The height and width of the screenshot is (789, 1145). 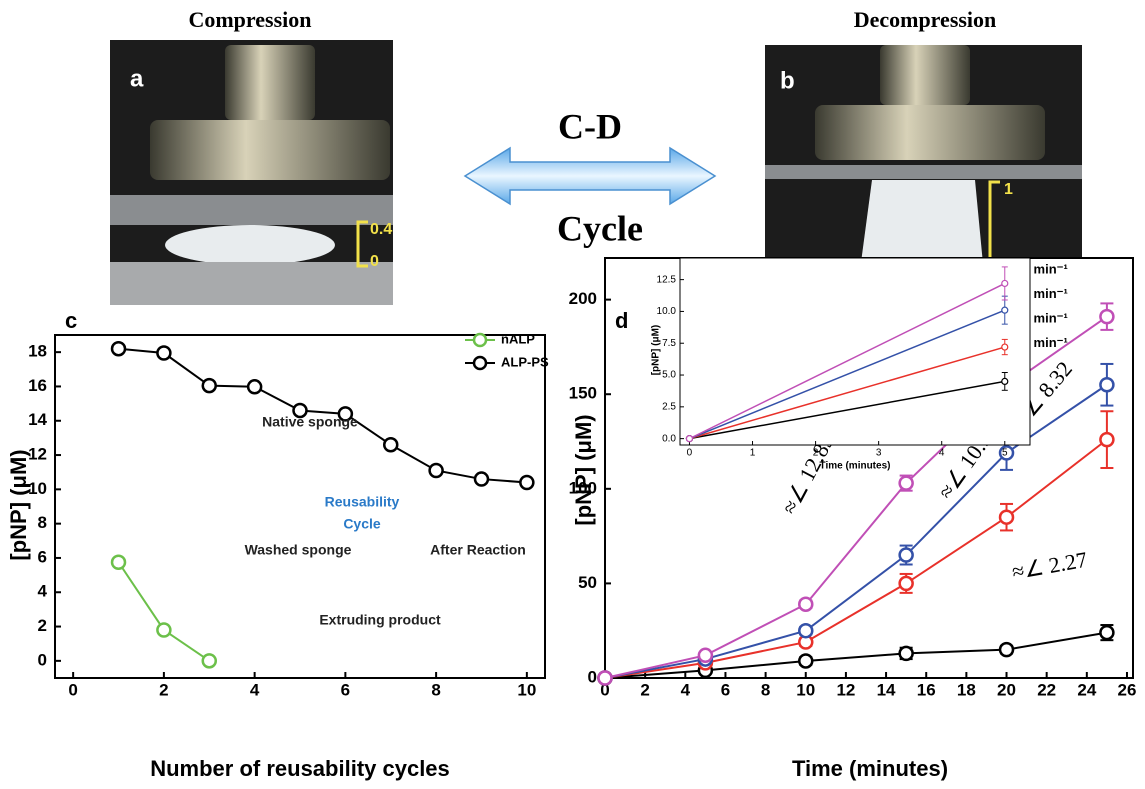 I want to click on y-tick-label: 7.5, so click(x=669, y=343).